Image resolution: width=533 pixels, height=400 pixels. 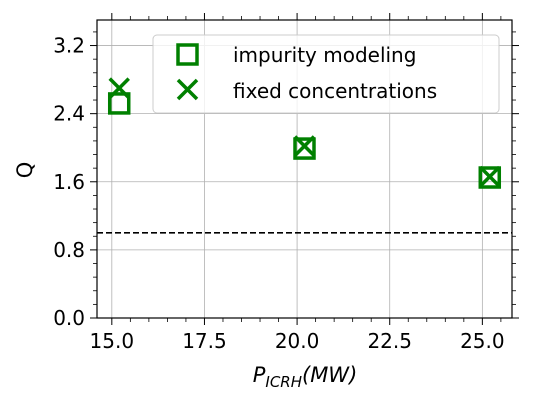 What do you see at coordinates (389, 341) in the screenshot?
I see `x-tick-label: 22.5` at bounding box center [389, 341].